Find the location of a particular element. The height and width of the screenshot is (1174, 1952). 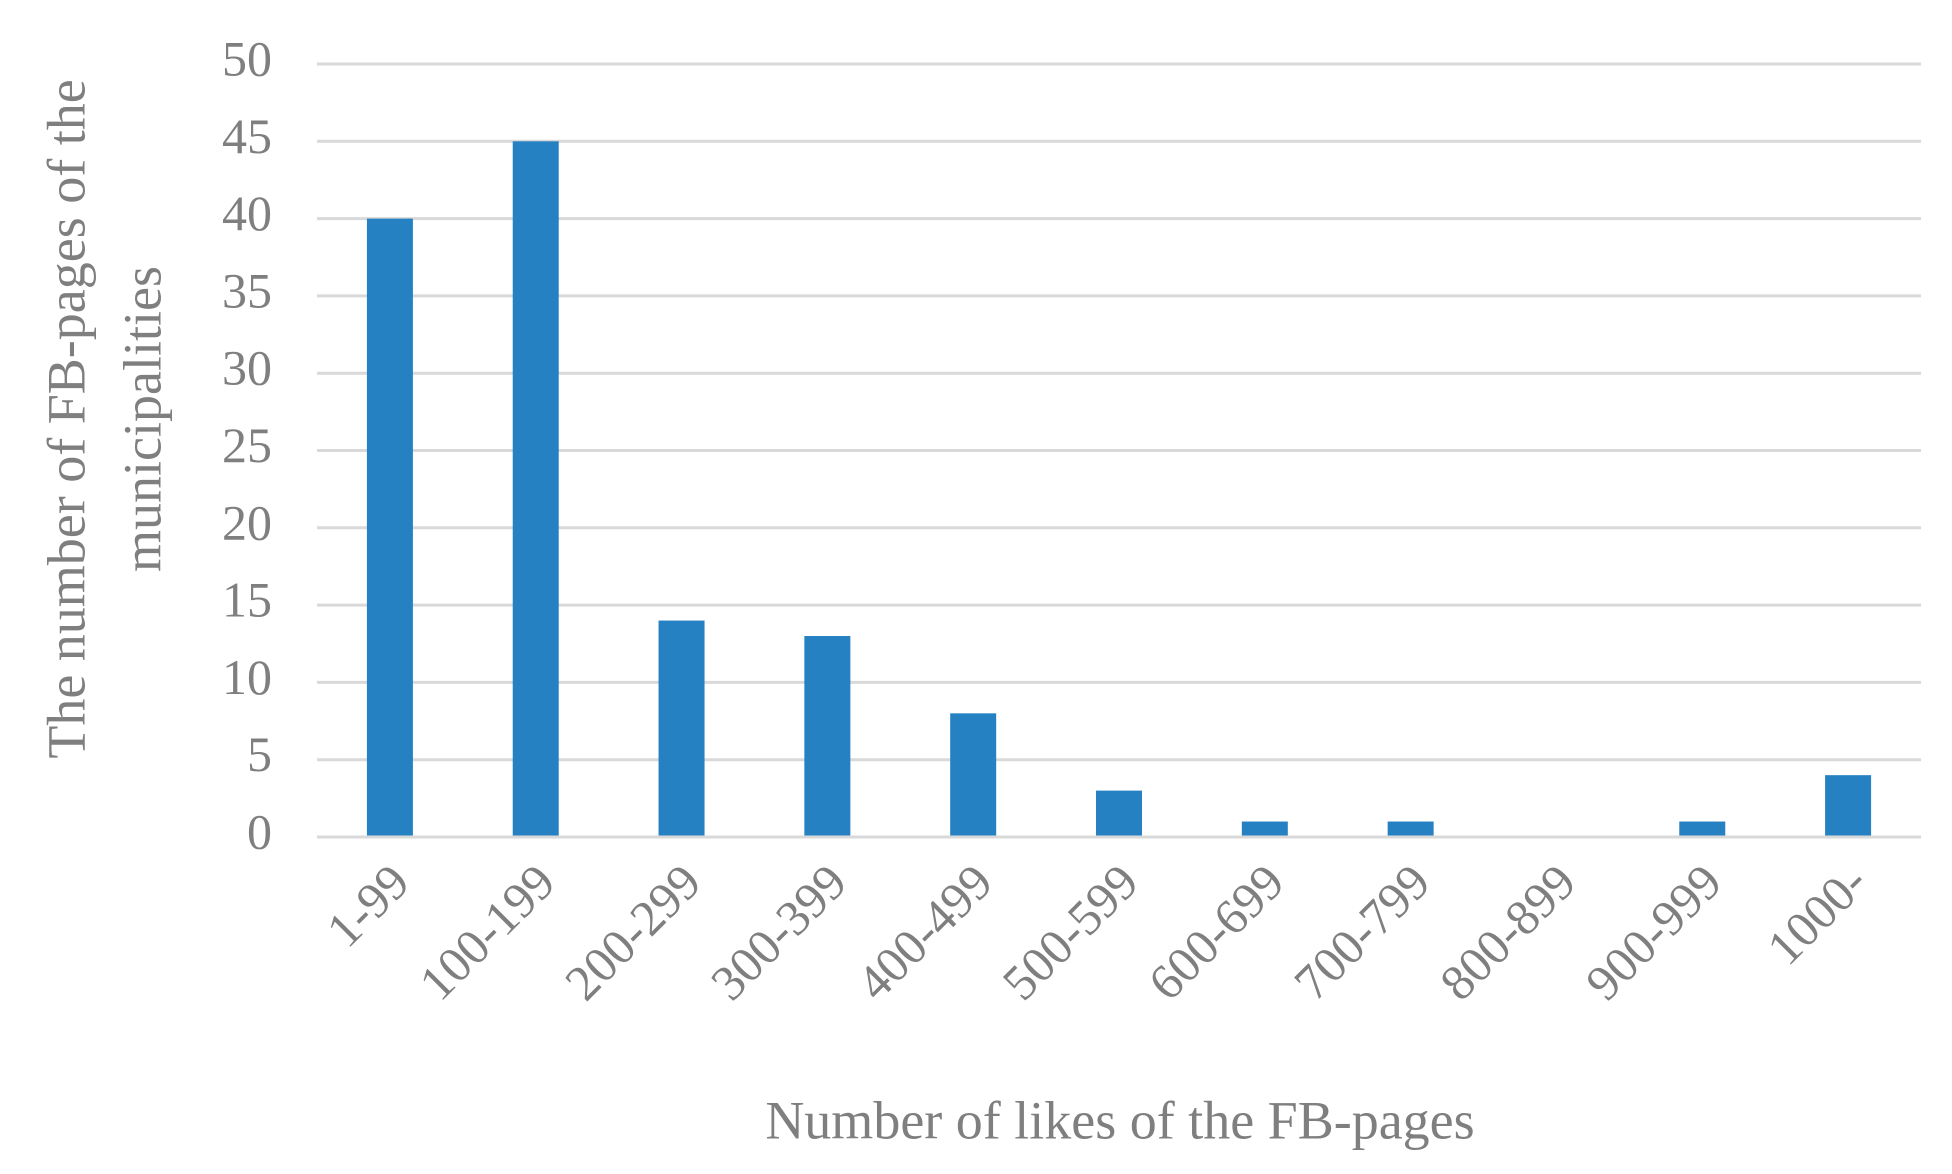

y-tick-label: 25 is located at coordinates (247, 445).